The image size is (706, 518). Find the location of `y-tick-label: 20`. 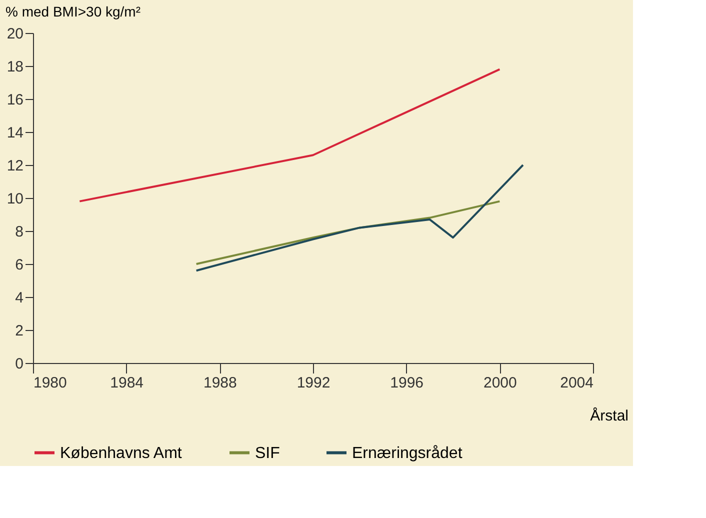

y-tick-label: 20 is located at coordinates (15, 34).